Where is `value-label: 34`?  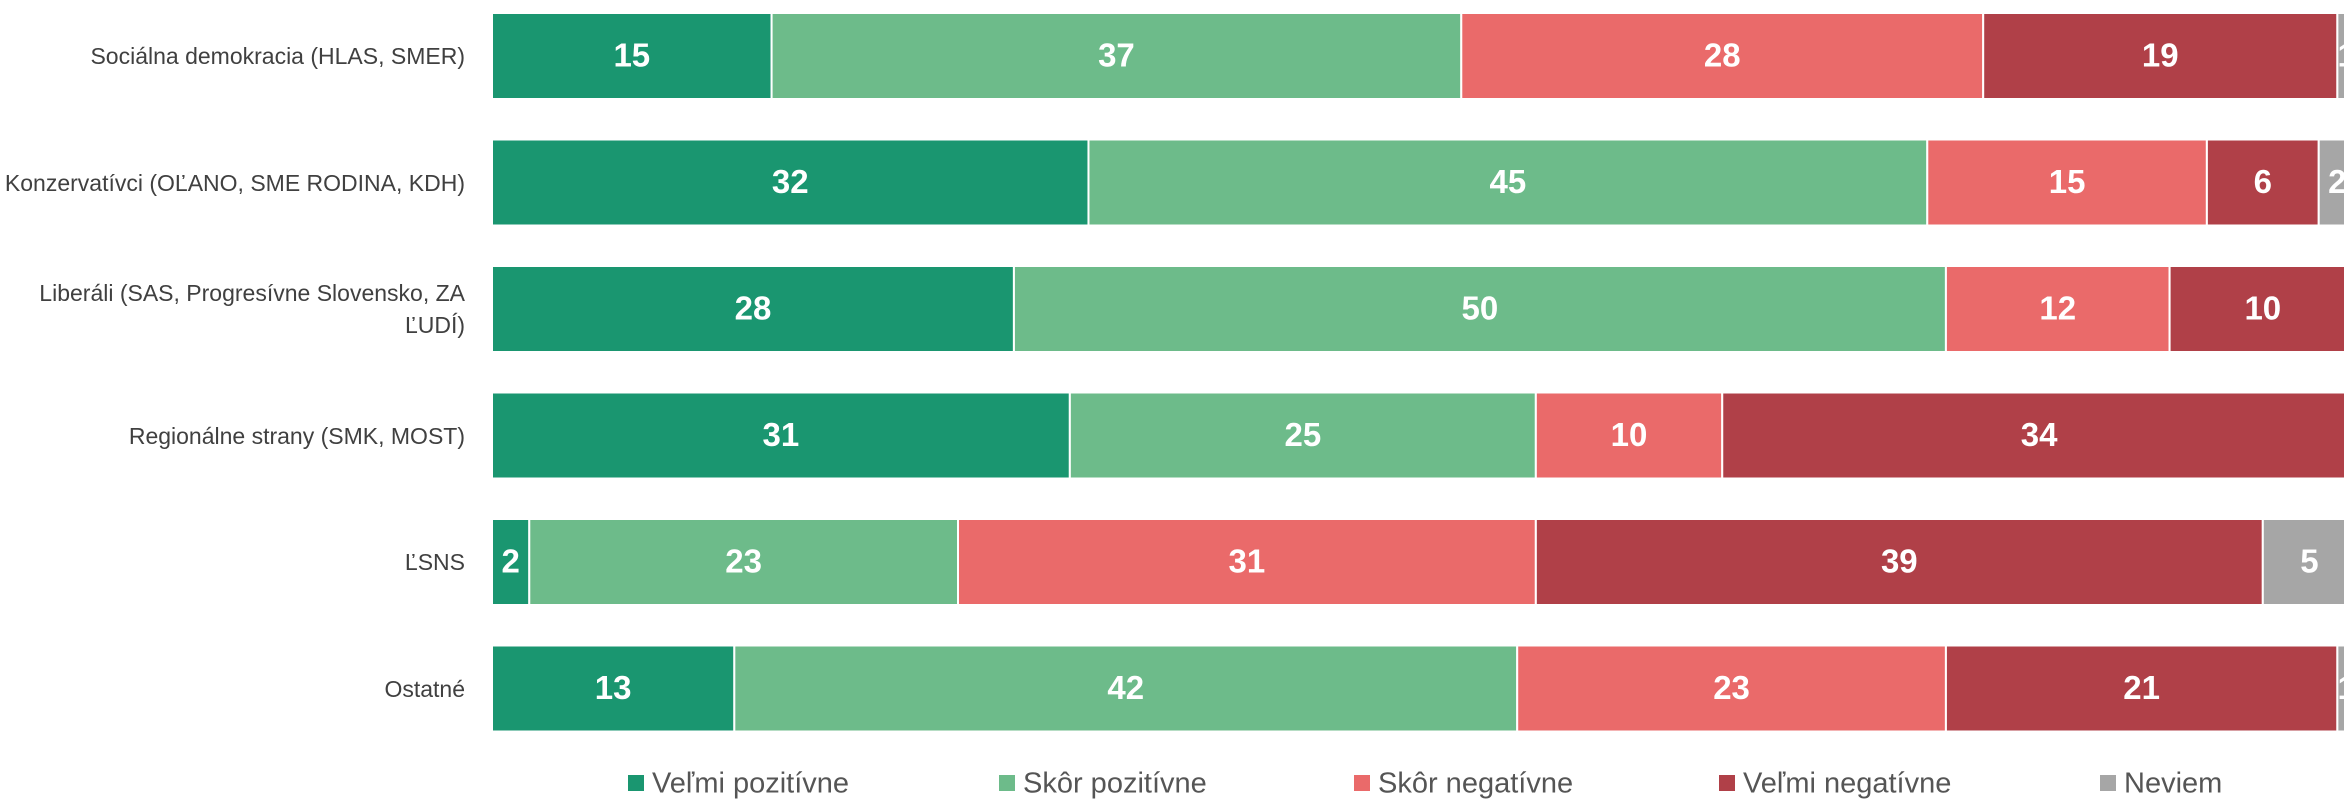
value-label: 34 is located at coordinates (2039, 434).